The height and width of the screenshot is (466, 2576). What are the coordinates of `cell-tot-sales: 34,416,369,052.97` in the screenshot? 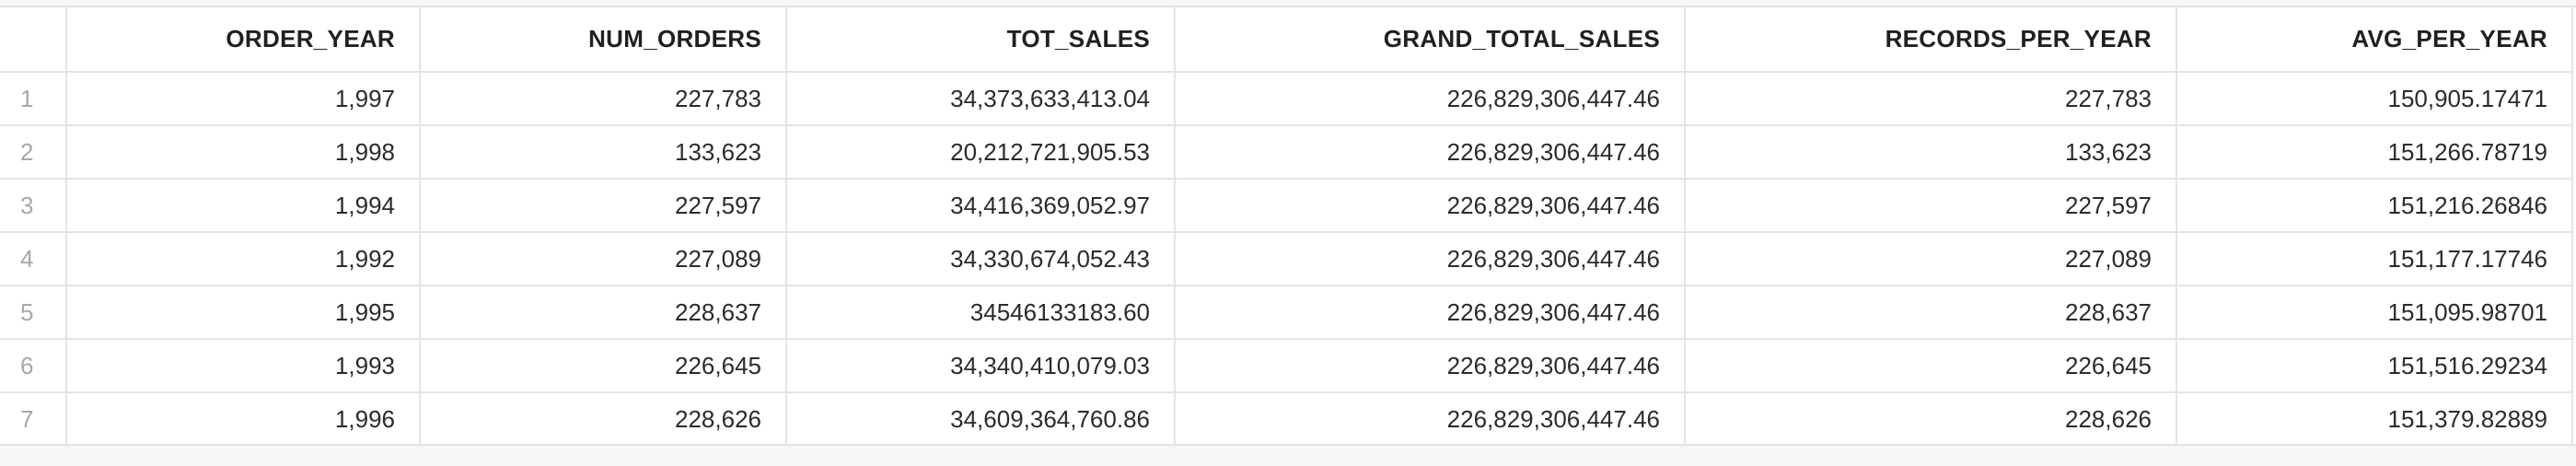 It's located at (981, 206).